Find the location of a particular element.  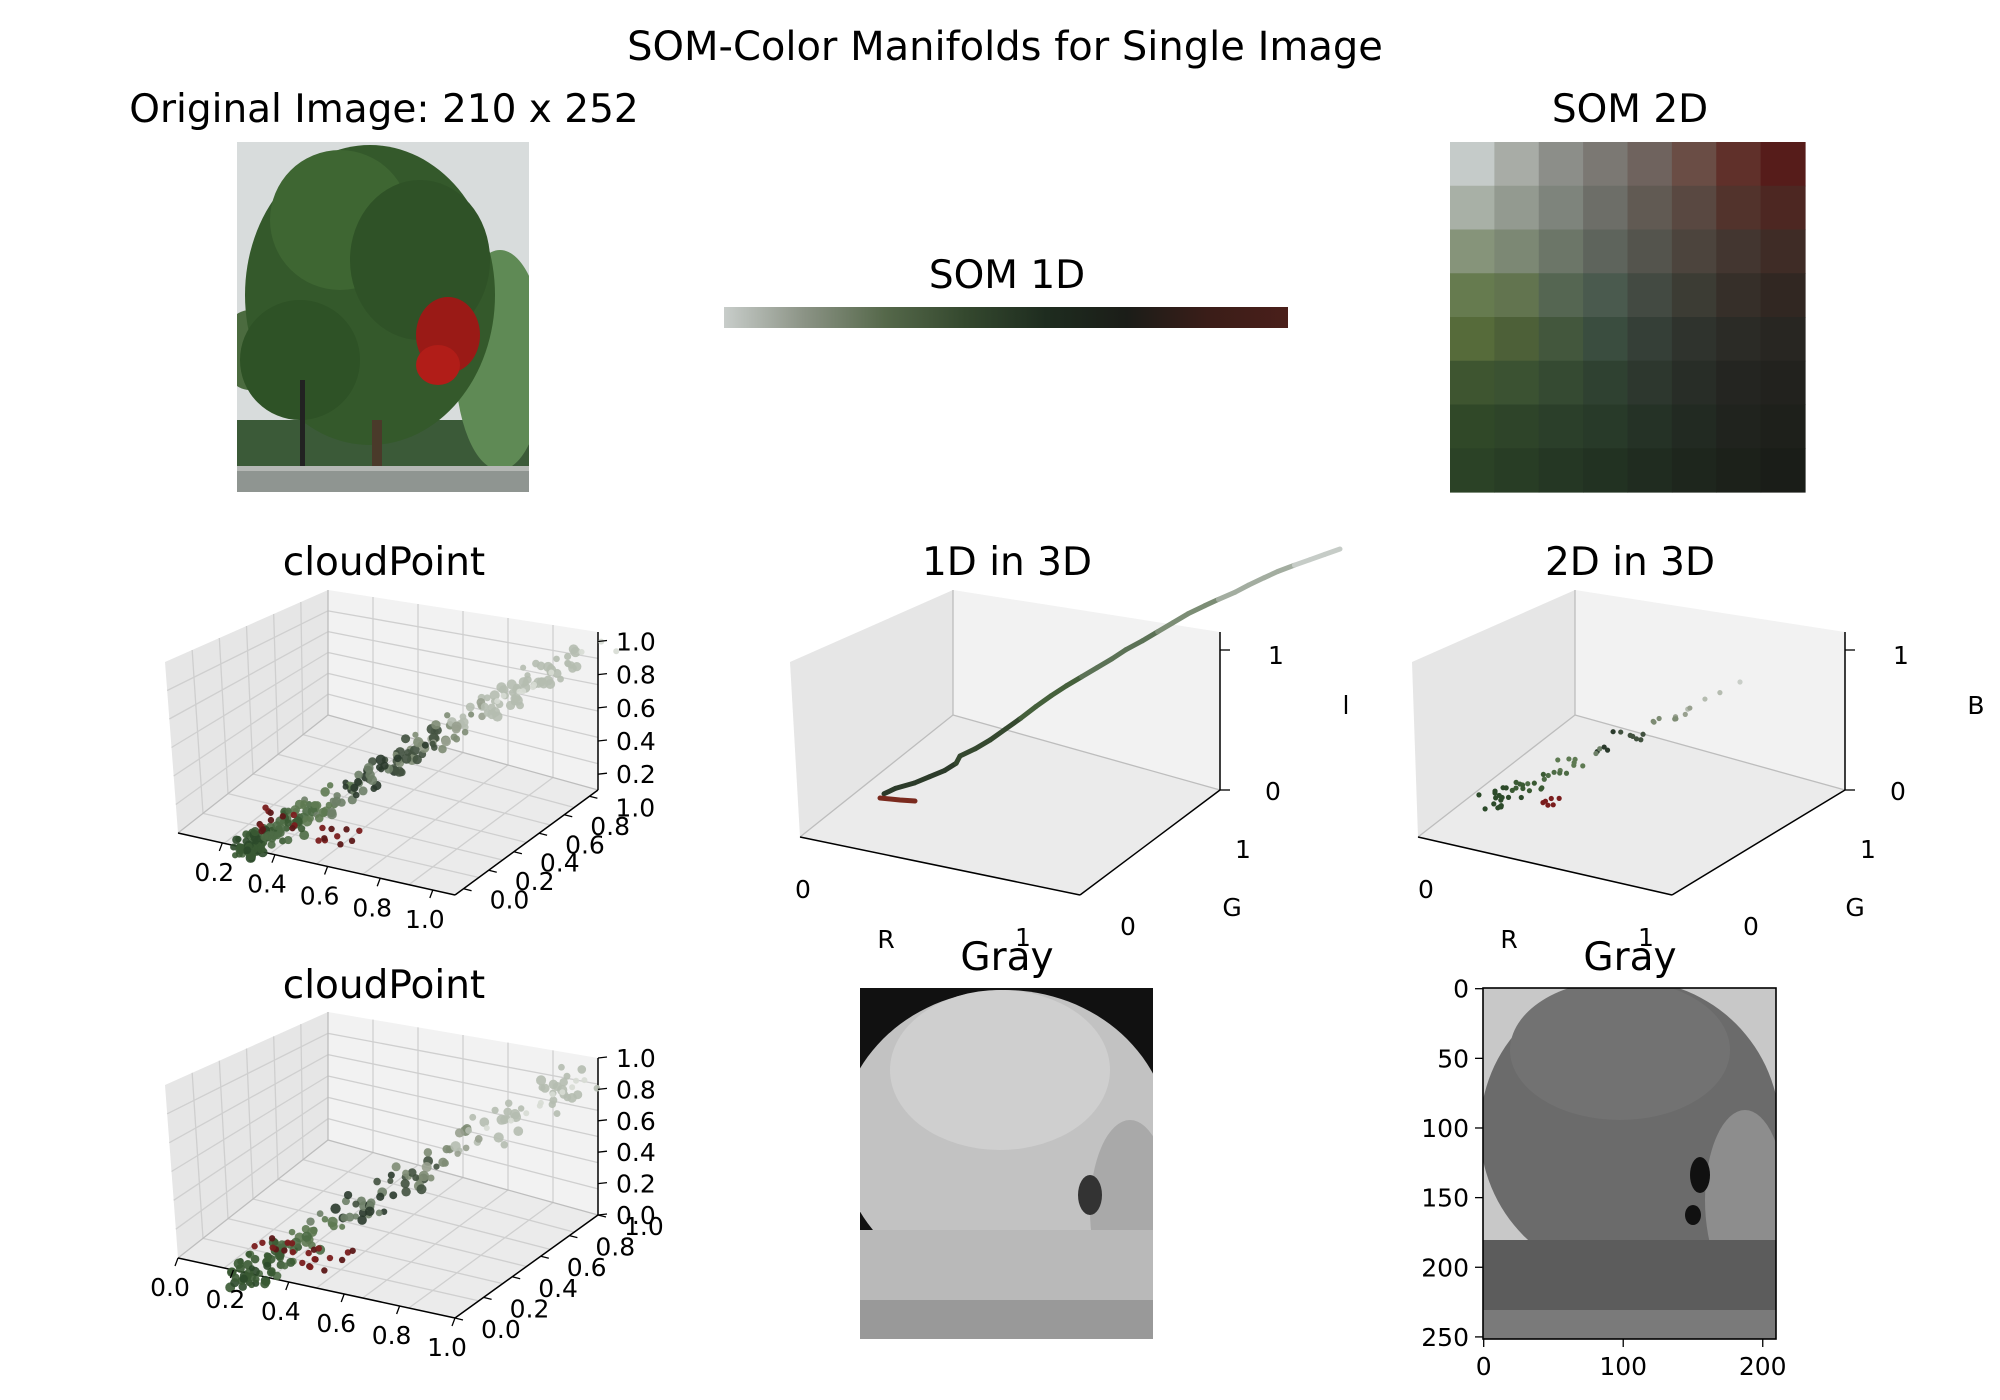

y-tick-label: 50 is located at coordinates (1453, 1058).